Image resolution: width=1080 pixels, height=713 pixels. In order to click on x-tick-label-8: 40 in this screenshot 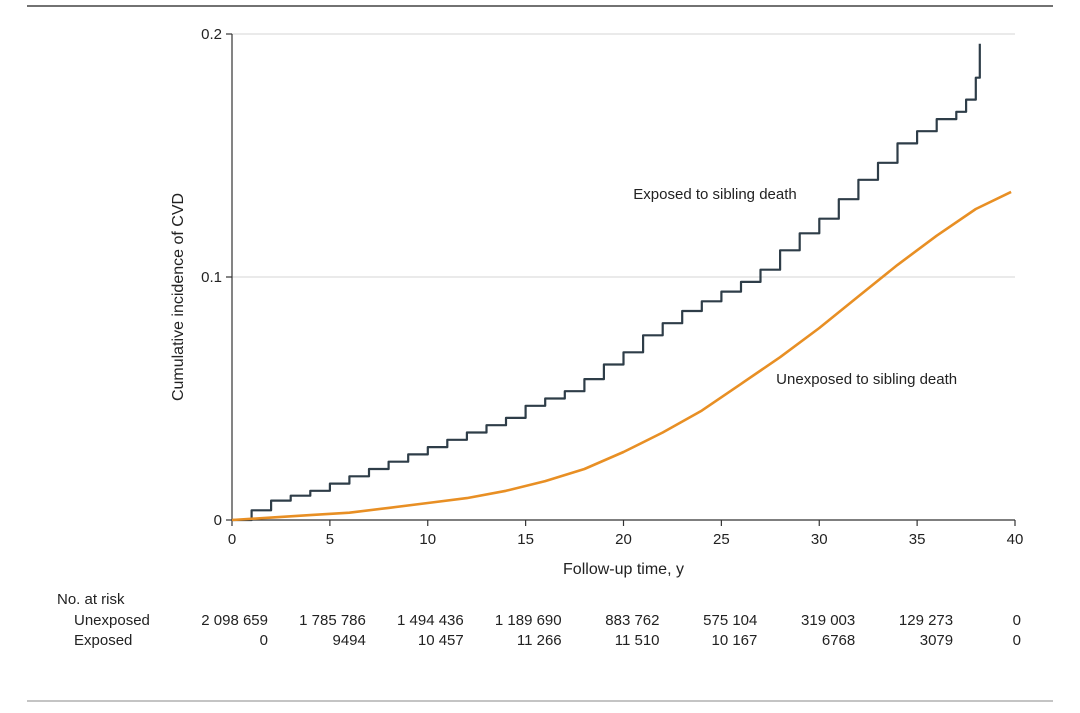, I will do `click(1015, 539)`.